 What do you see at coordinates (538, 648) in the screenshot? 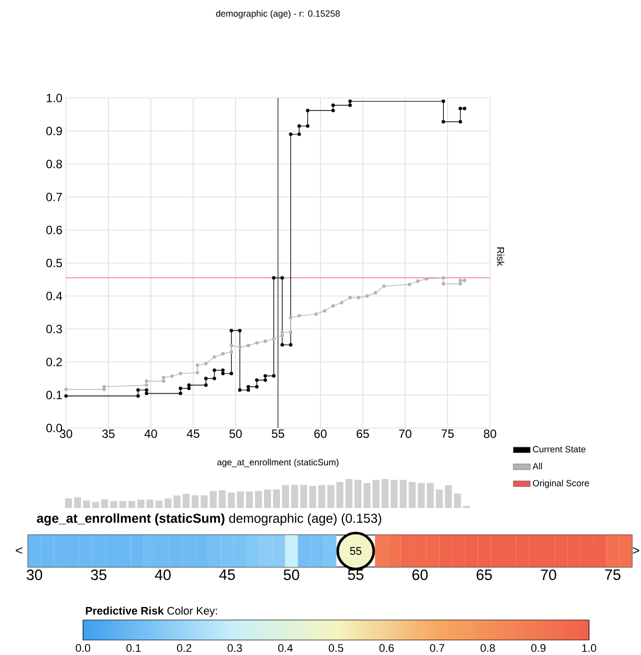
I see `color-bar-label: 0.9` at bounding box center [538, 648].